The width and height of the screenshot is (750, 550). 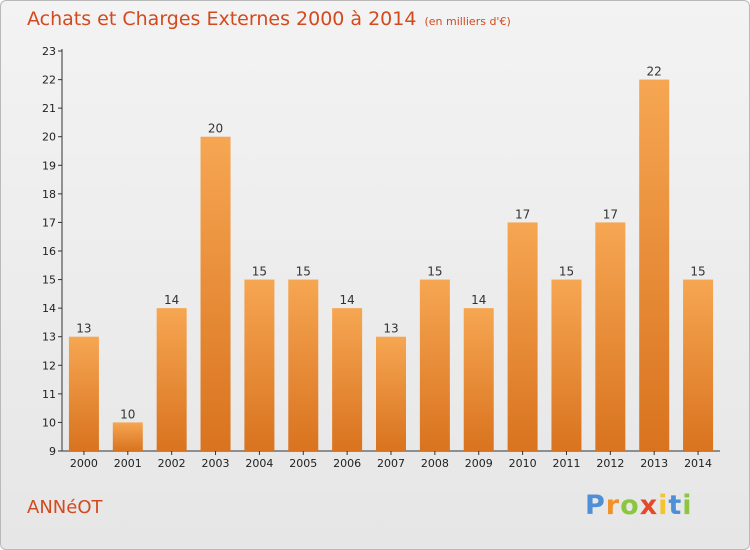 What do you see at coordinates (479, 463) in the screenshot?
I see `x-tick-label: 2009` at bounding box center [479, 463].